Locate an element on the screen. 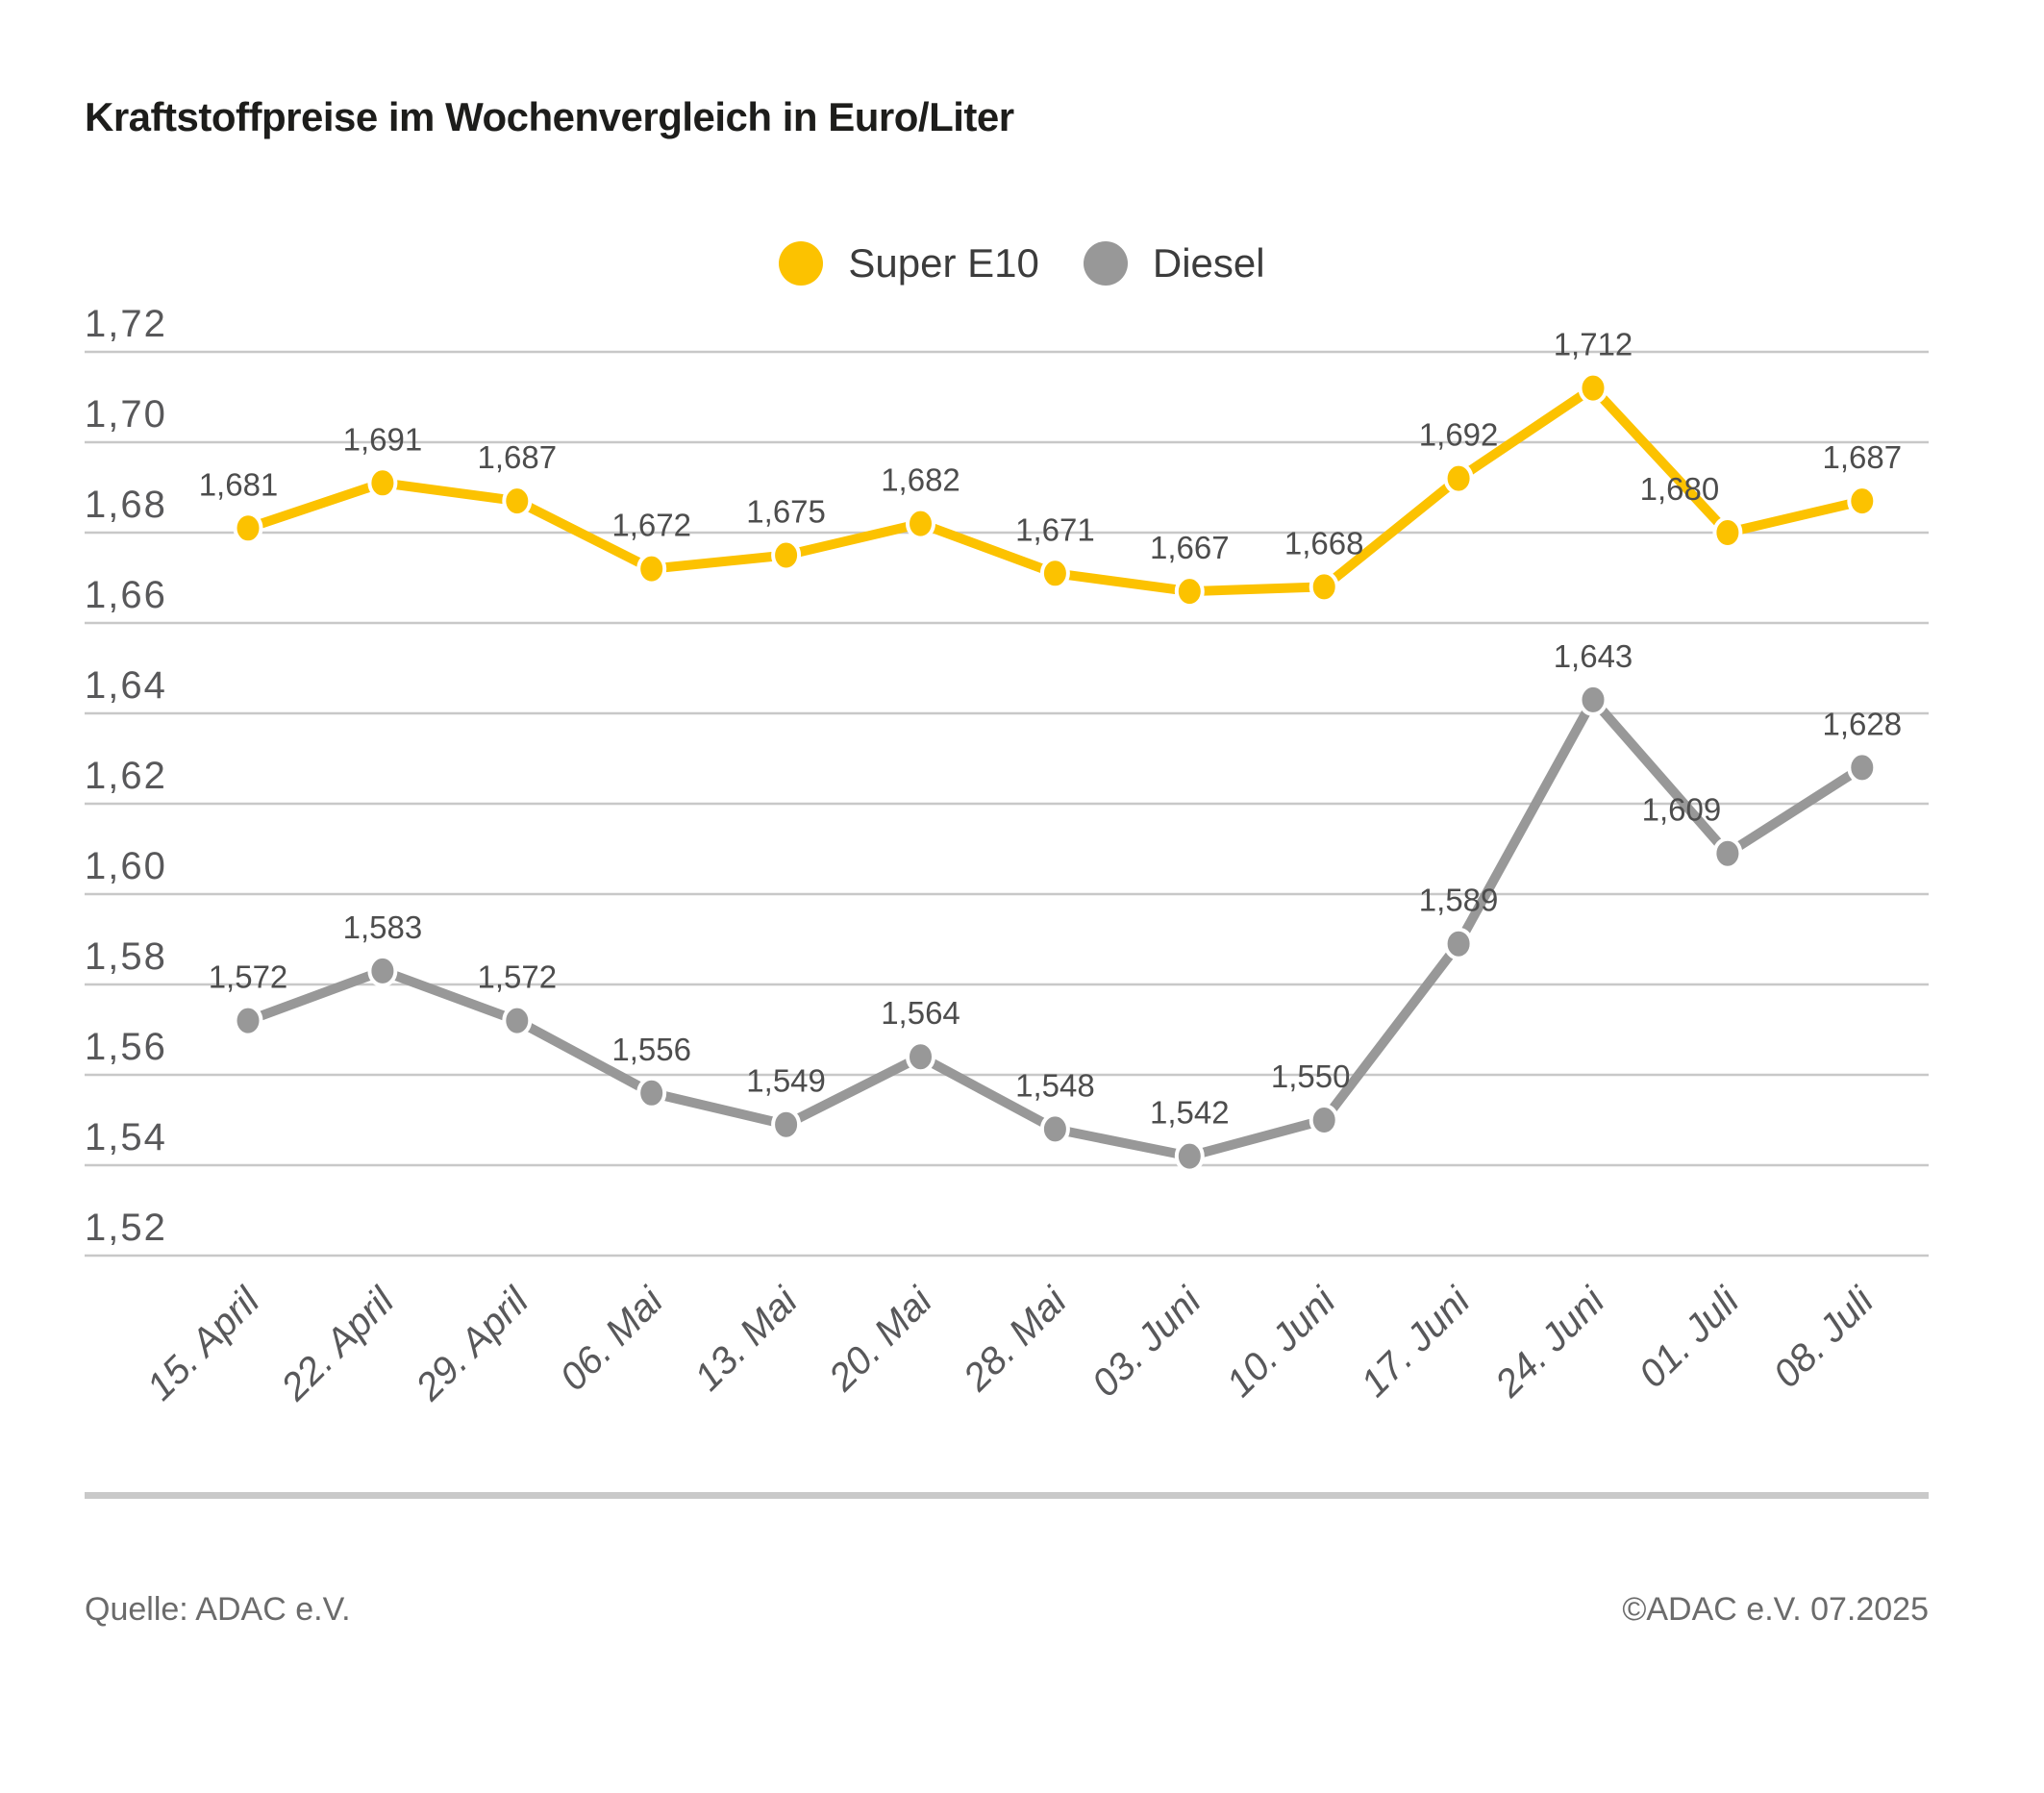 The height and width of the screenshot is (1793, 2044). data-label-super-e10: 1,672 is located at coordinates (651, 525).